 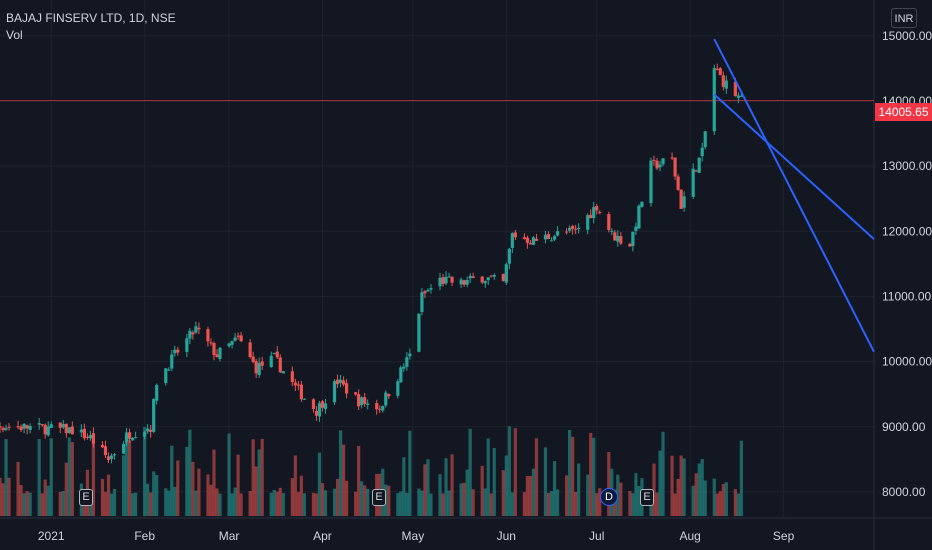 I want to click on earnings-event-marker: E, so click(x=86, y=497).